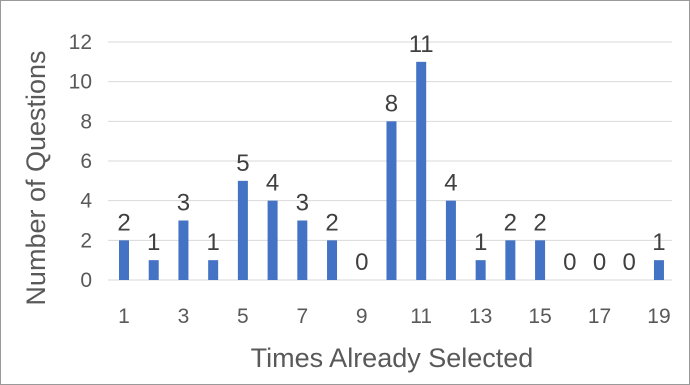  I want to click on data-label-9: 0, so click(361, 262).